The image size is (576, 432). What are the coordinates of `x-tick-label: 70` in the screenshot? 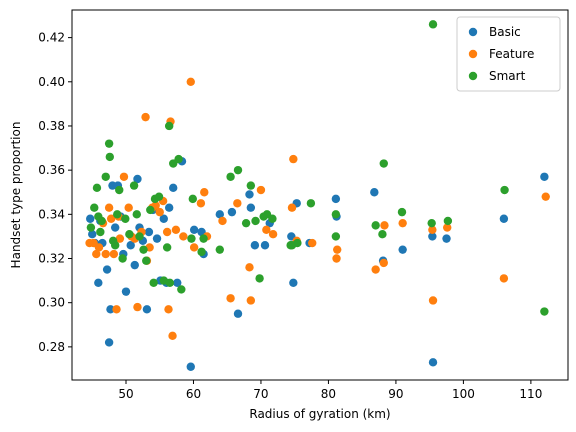 It's located at (260, 394).